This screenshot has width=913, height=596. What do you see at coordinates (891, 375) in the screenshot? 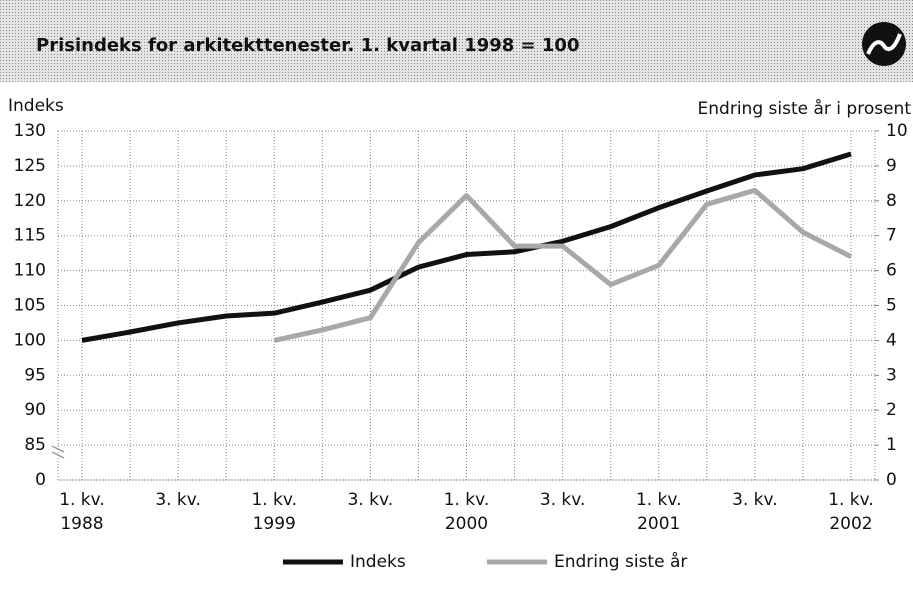
I see `y2-tick-label: 3` at bounding box center [891, 375].